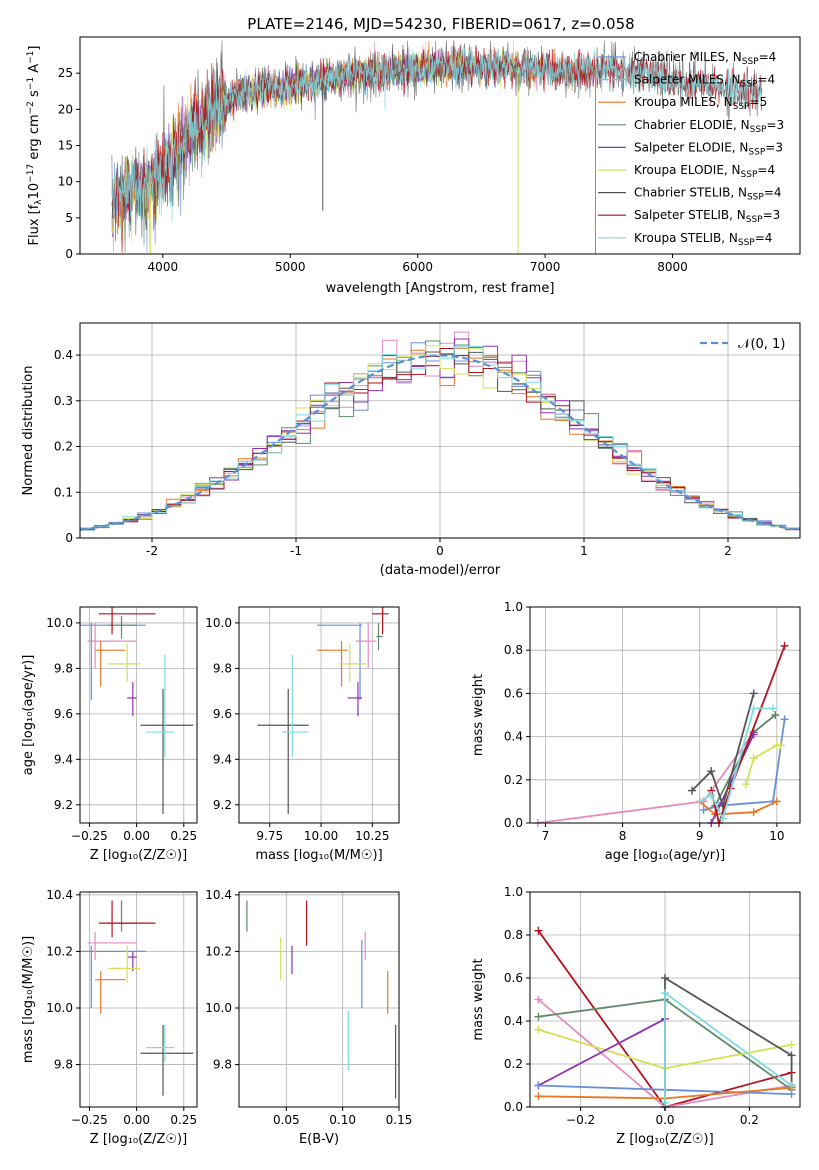 The width and height of the screenshot is (819, 1170). Describe the element at coordinates (65, 73) in the screenshot. I see `y-tick-label: 25` at that location.